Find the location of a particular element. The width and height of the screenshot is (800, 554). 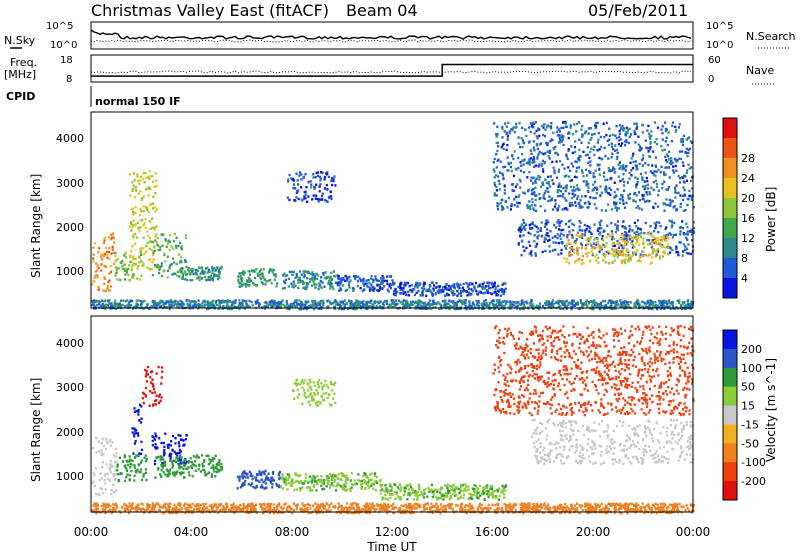

chart-title: Christmas Valley East (fitACF) is located at coordinates (210, 10).